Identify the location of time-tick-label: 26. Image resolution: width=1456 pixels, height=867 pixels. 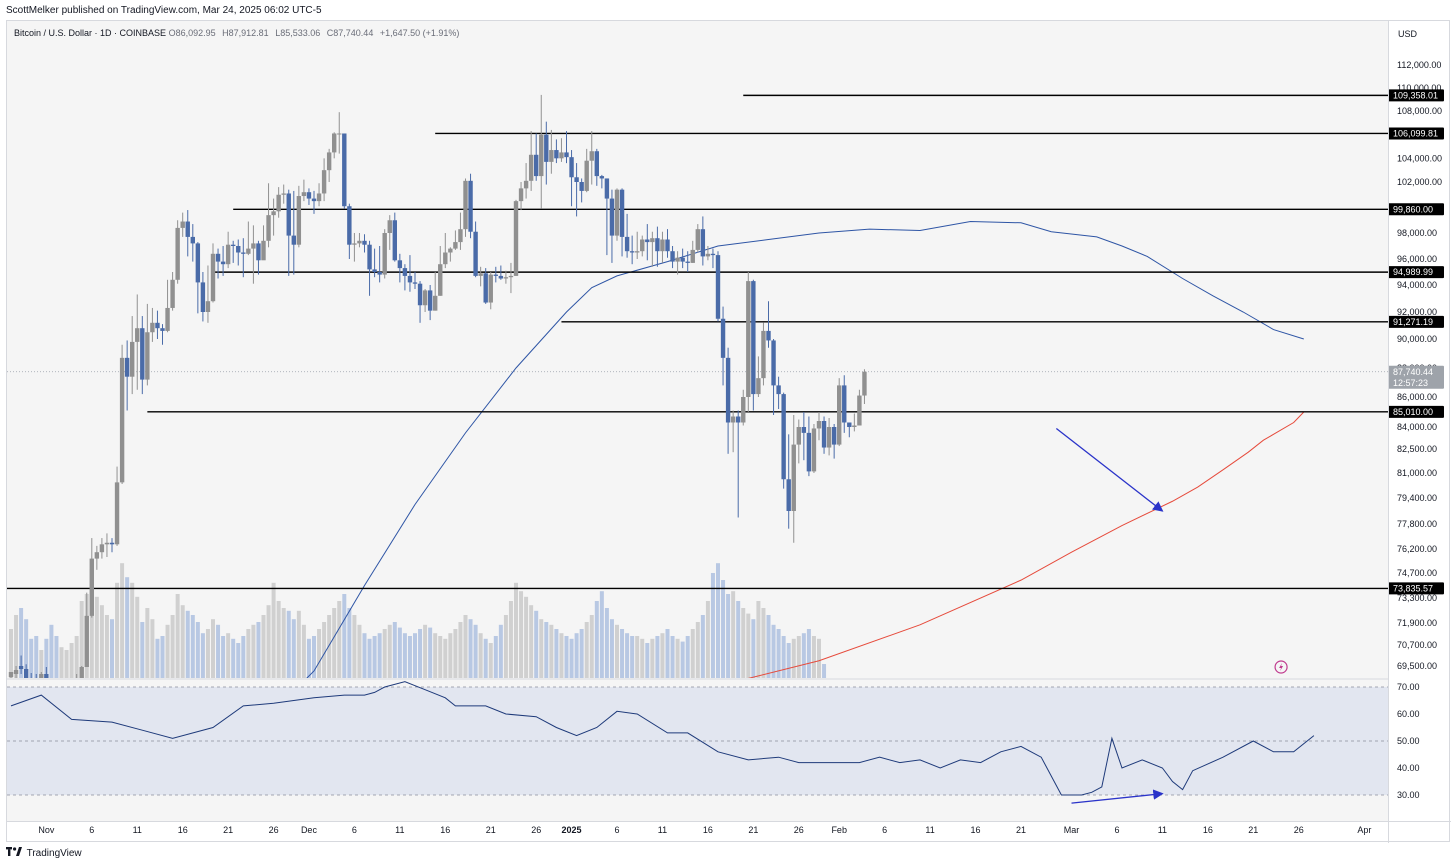
(274, 830).